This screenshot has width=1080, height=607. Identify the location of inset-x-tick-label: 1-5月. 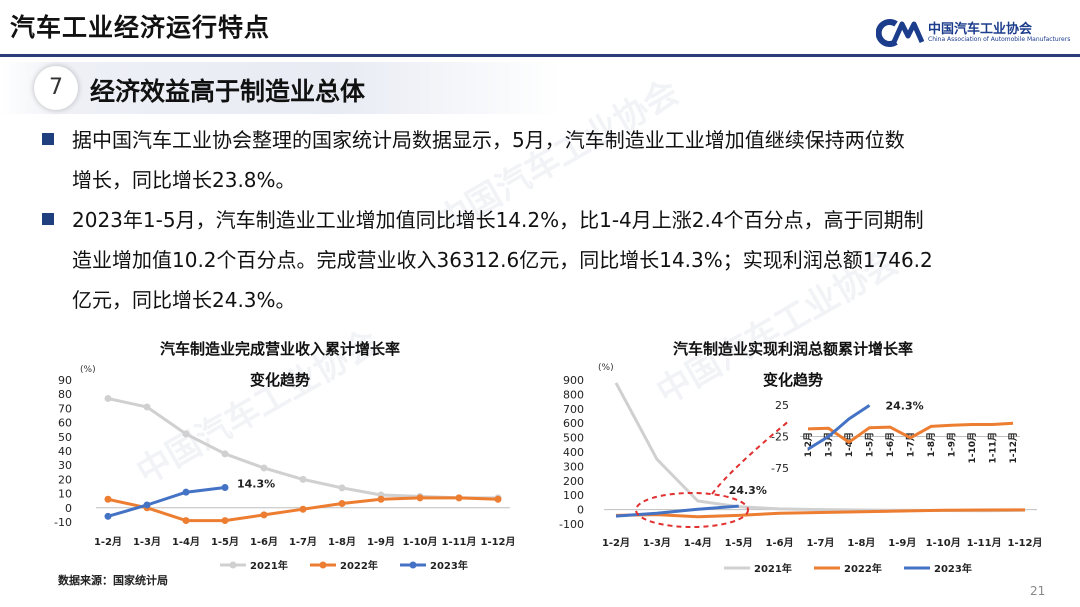
(870, 444).